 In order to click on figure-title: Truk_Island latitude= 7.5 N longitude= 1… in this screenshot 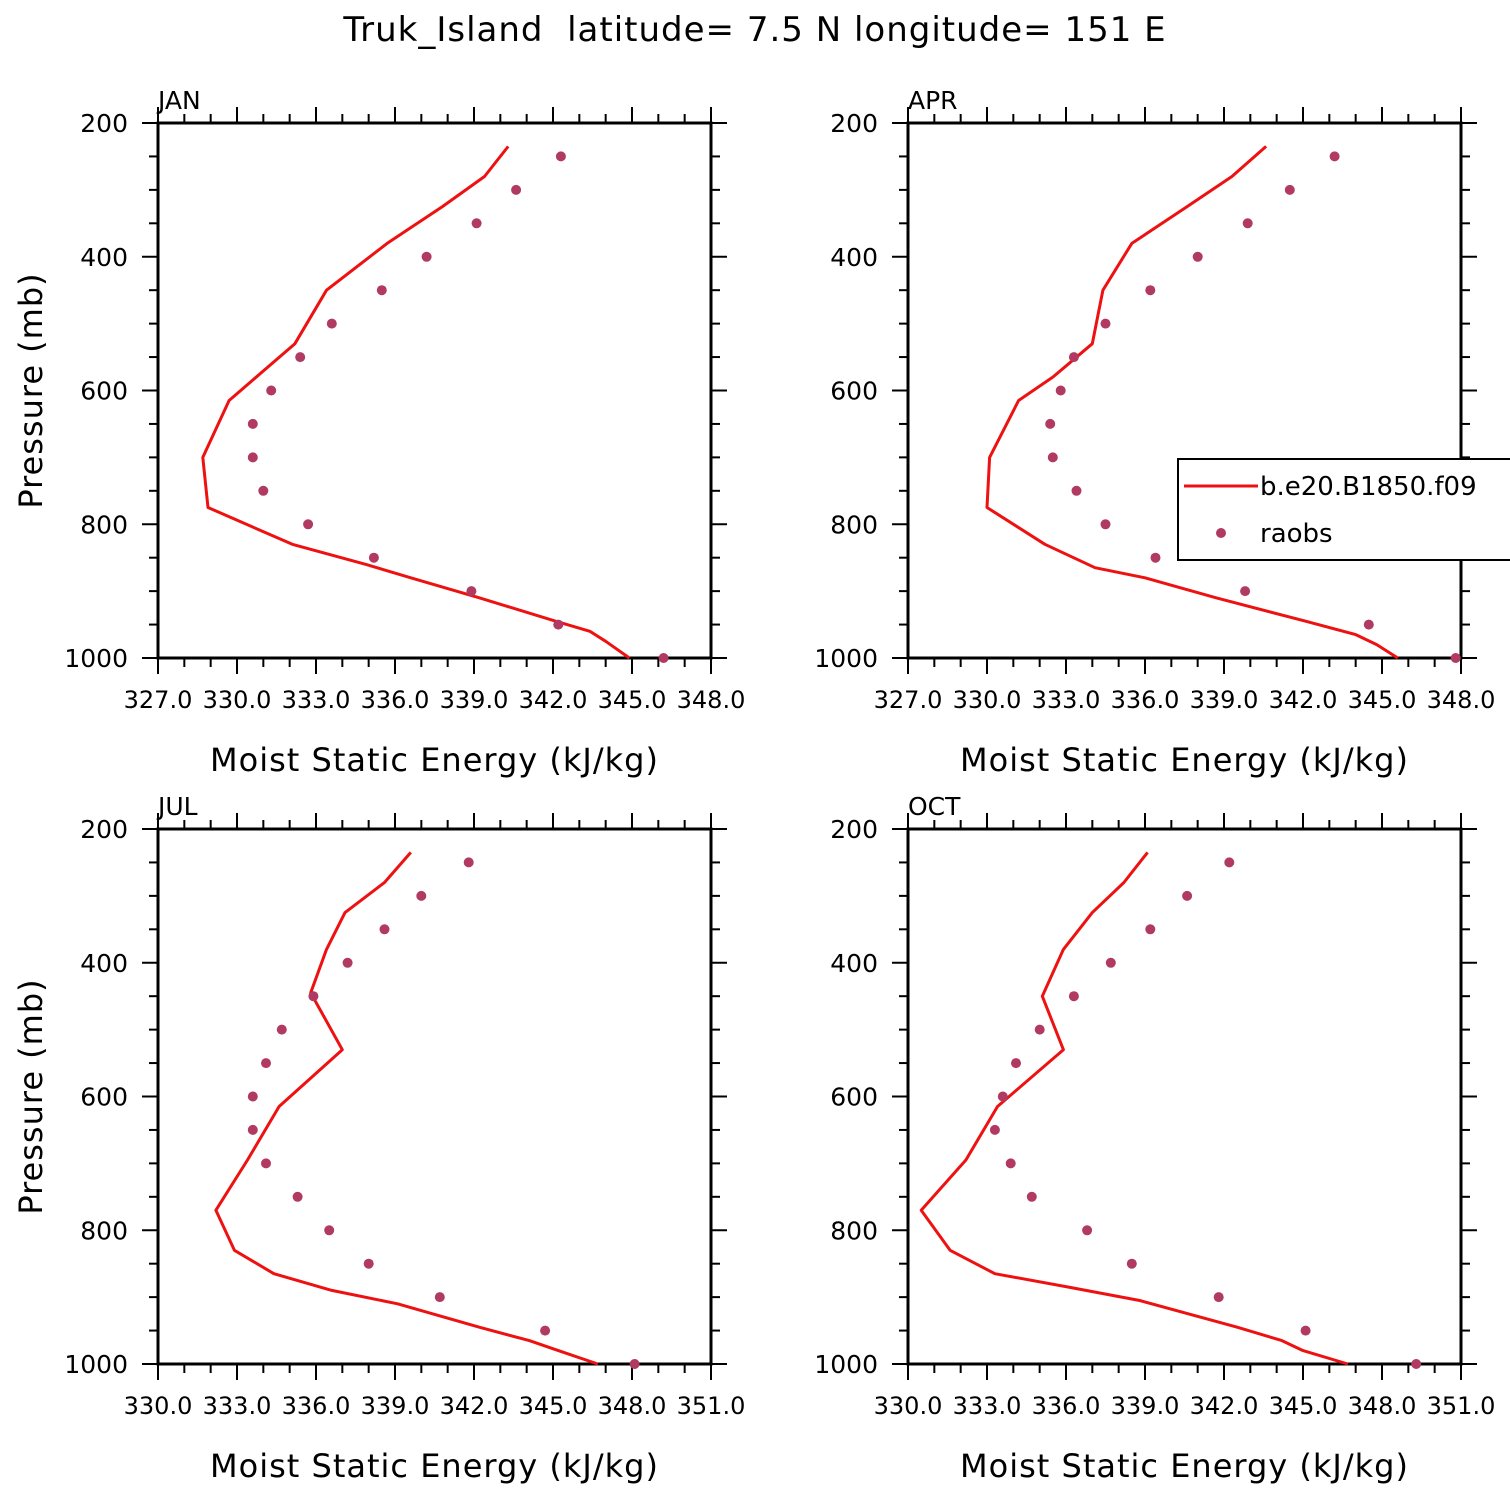, I will do `click(755, 30)`.